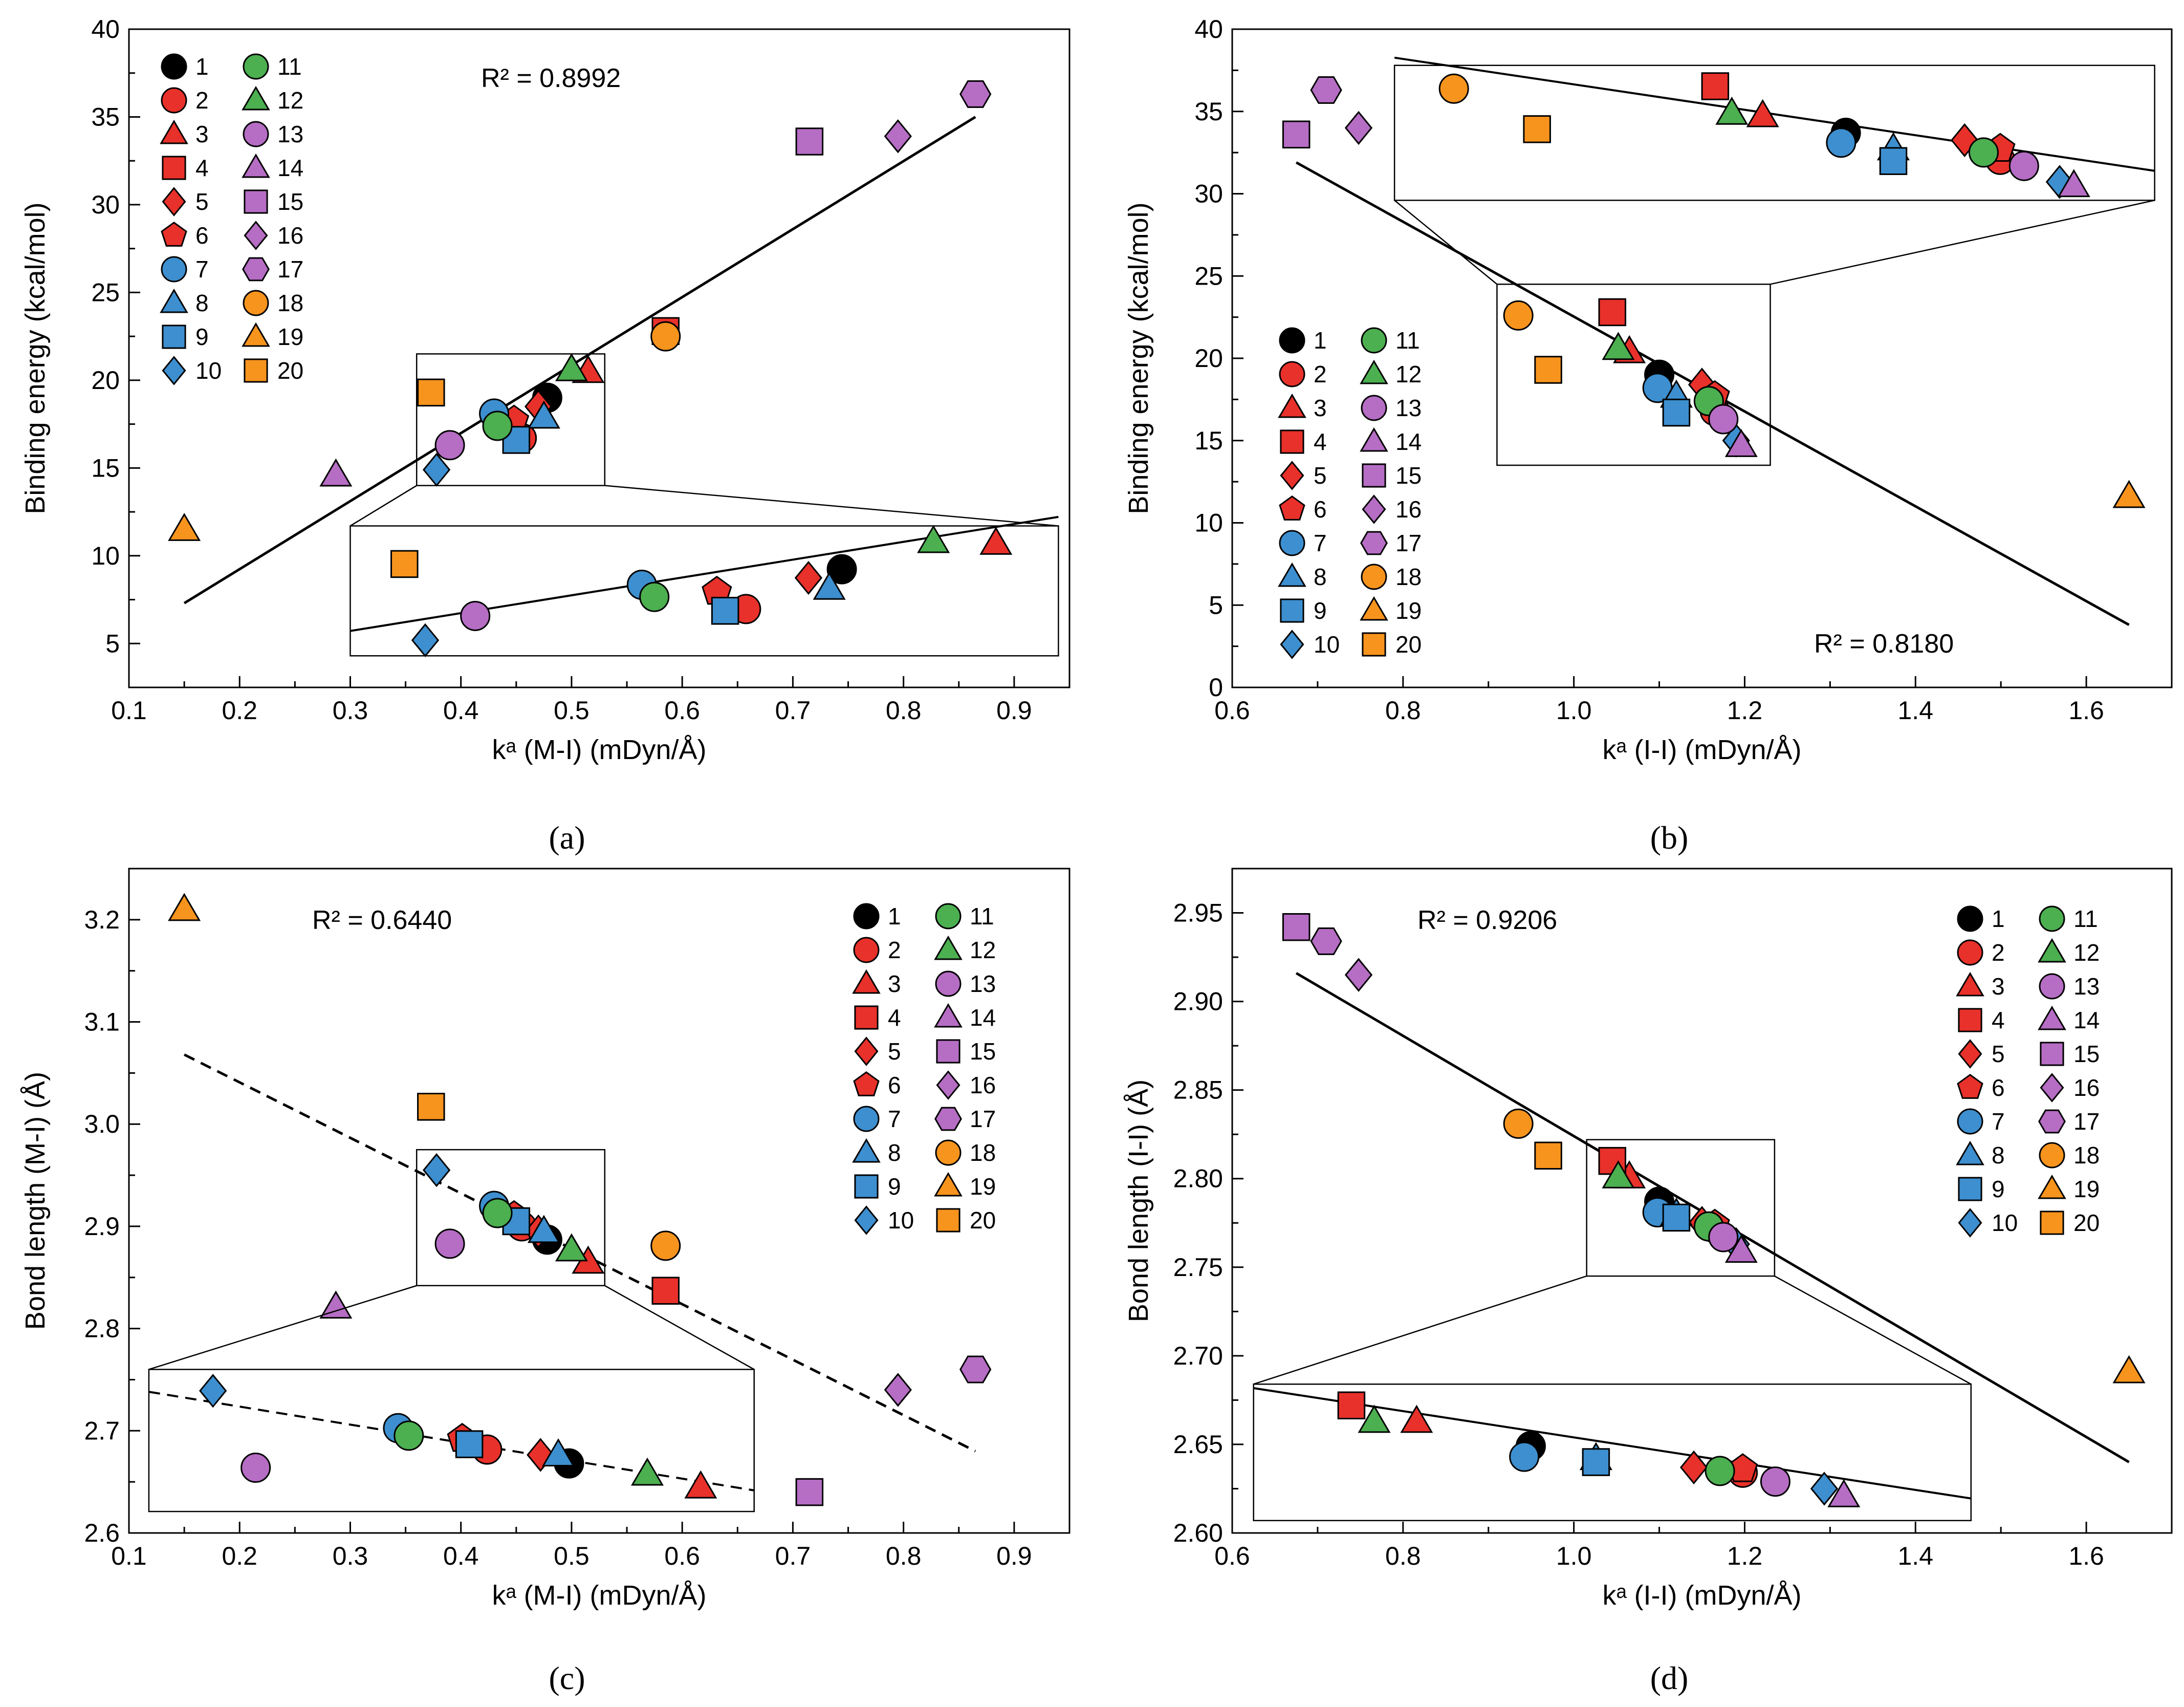  I want to click on legend-label-13: 13, so click(290, 134).